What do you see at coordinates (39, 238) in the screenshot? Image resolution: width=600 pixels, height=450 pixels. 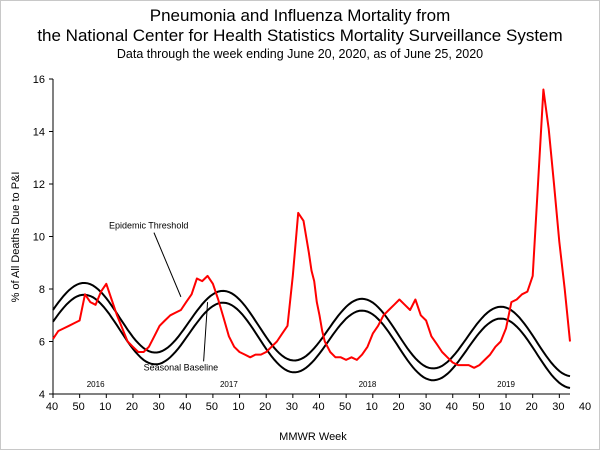 I see `y-tick-label: 10` at bounding box center [39, 238].